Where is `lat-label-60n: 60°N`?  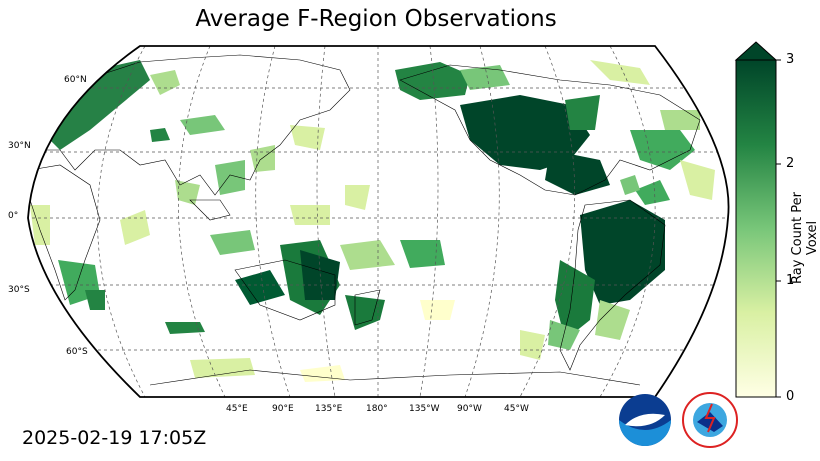
lat-label-60n: 60°N is located at coordinates (75, 80).